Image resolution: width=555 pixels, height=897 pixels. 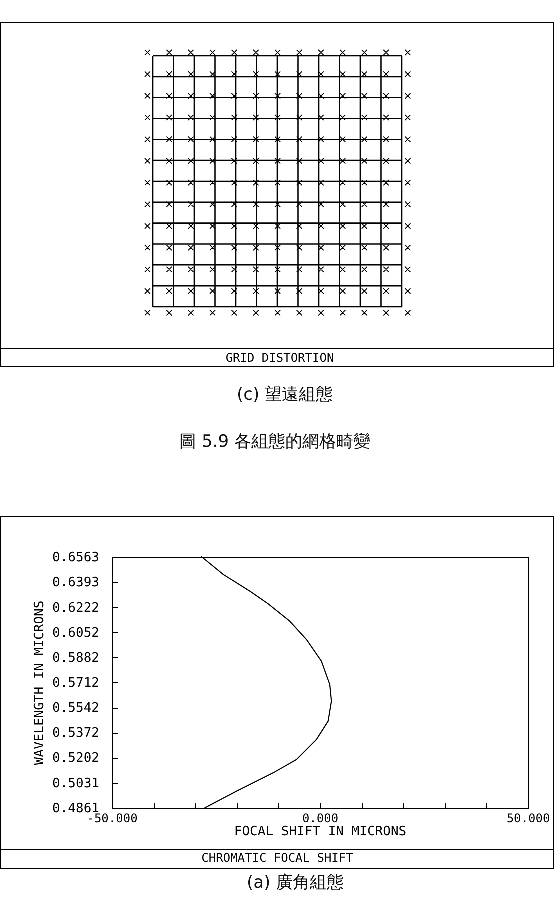 What do you see at coordinates (76, 708) in the screenshot?
I see `y-tick-label: 0.5542` at bounding box center [76, 708].